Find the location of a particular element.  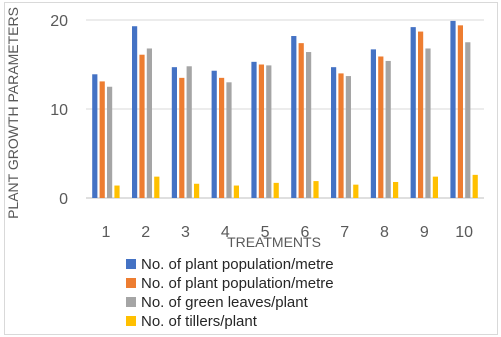

x-tick-label: 7 is located at coordinates (344, 232).